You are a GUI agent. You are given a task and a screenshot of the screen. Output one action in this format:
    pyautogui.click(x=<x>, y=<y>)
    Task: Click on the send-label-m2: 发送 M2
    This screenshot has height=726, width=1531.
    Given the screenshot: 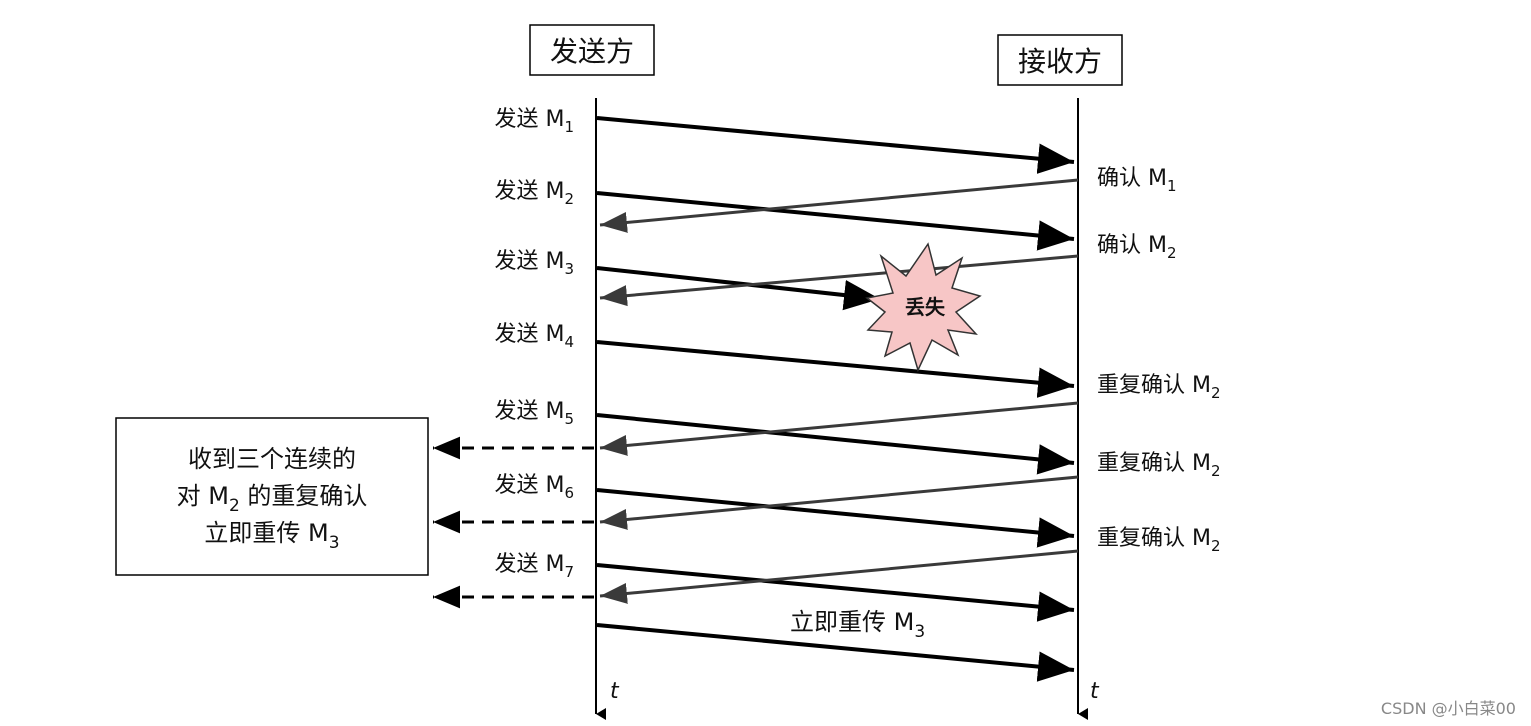 What is the action you would take?
    pyautogui.click(x=534, y=193)
    